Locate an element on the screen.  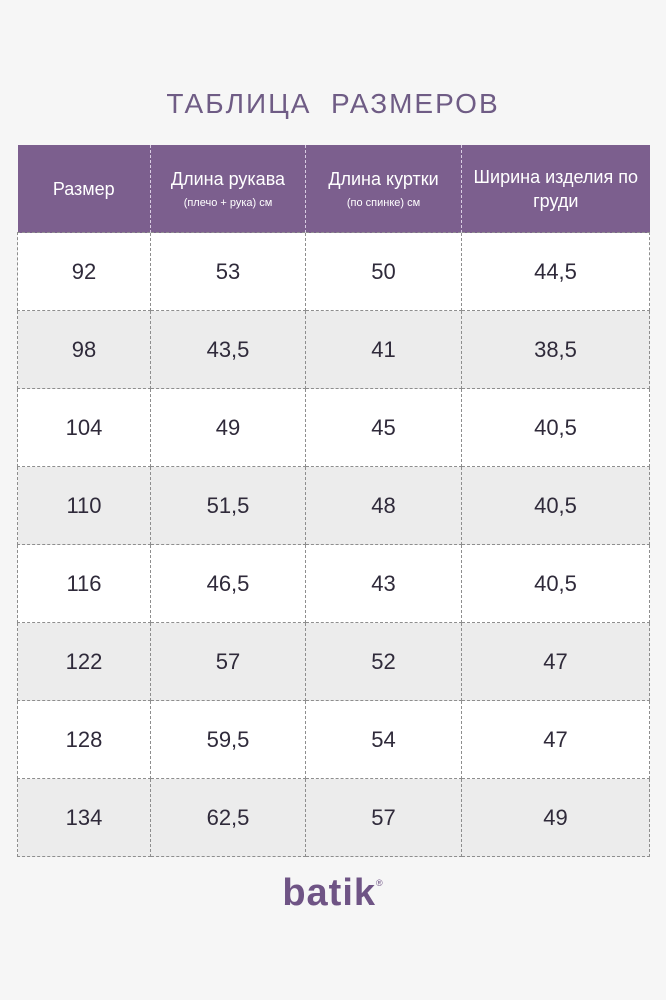
header-sleeve-length: Длина рукава (плечо + рука) см is located at coordinates (228, 189).